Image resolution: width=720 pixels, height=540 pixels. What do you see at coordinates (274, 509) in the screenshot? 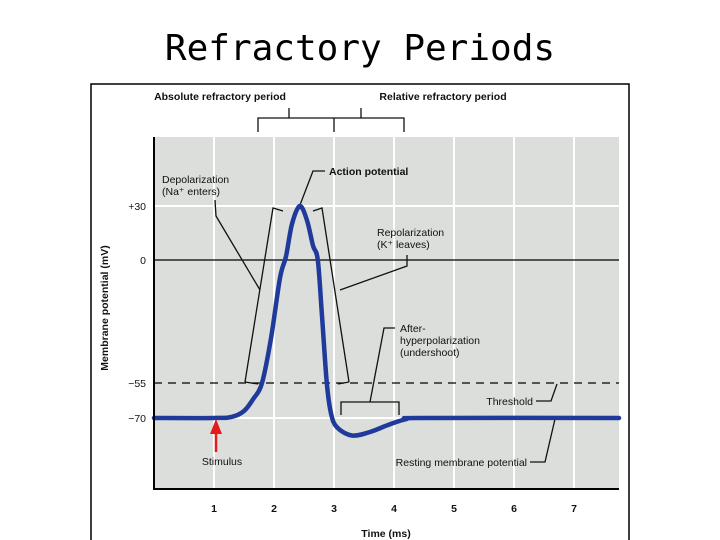
I see `x-tick-label: 2` at bounding box center [274, 509].